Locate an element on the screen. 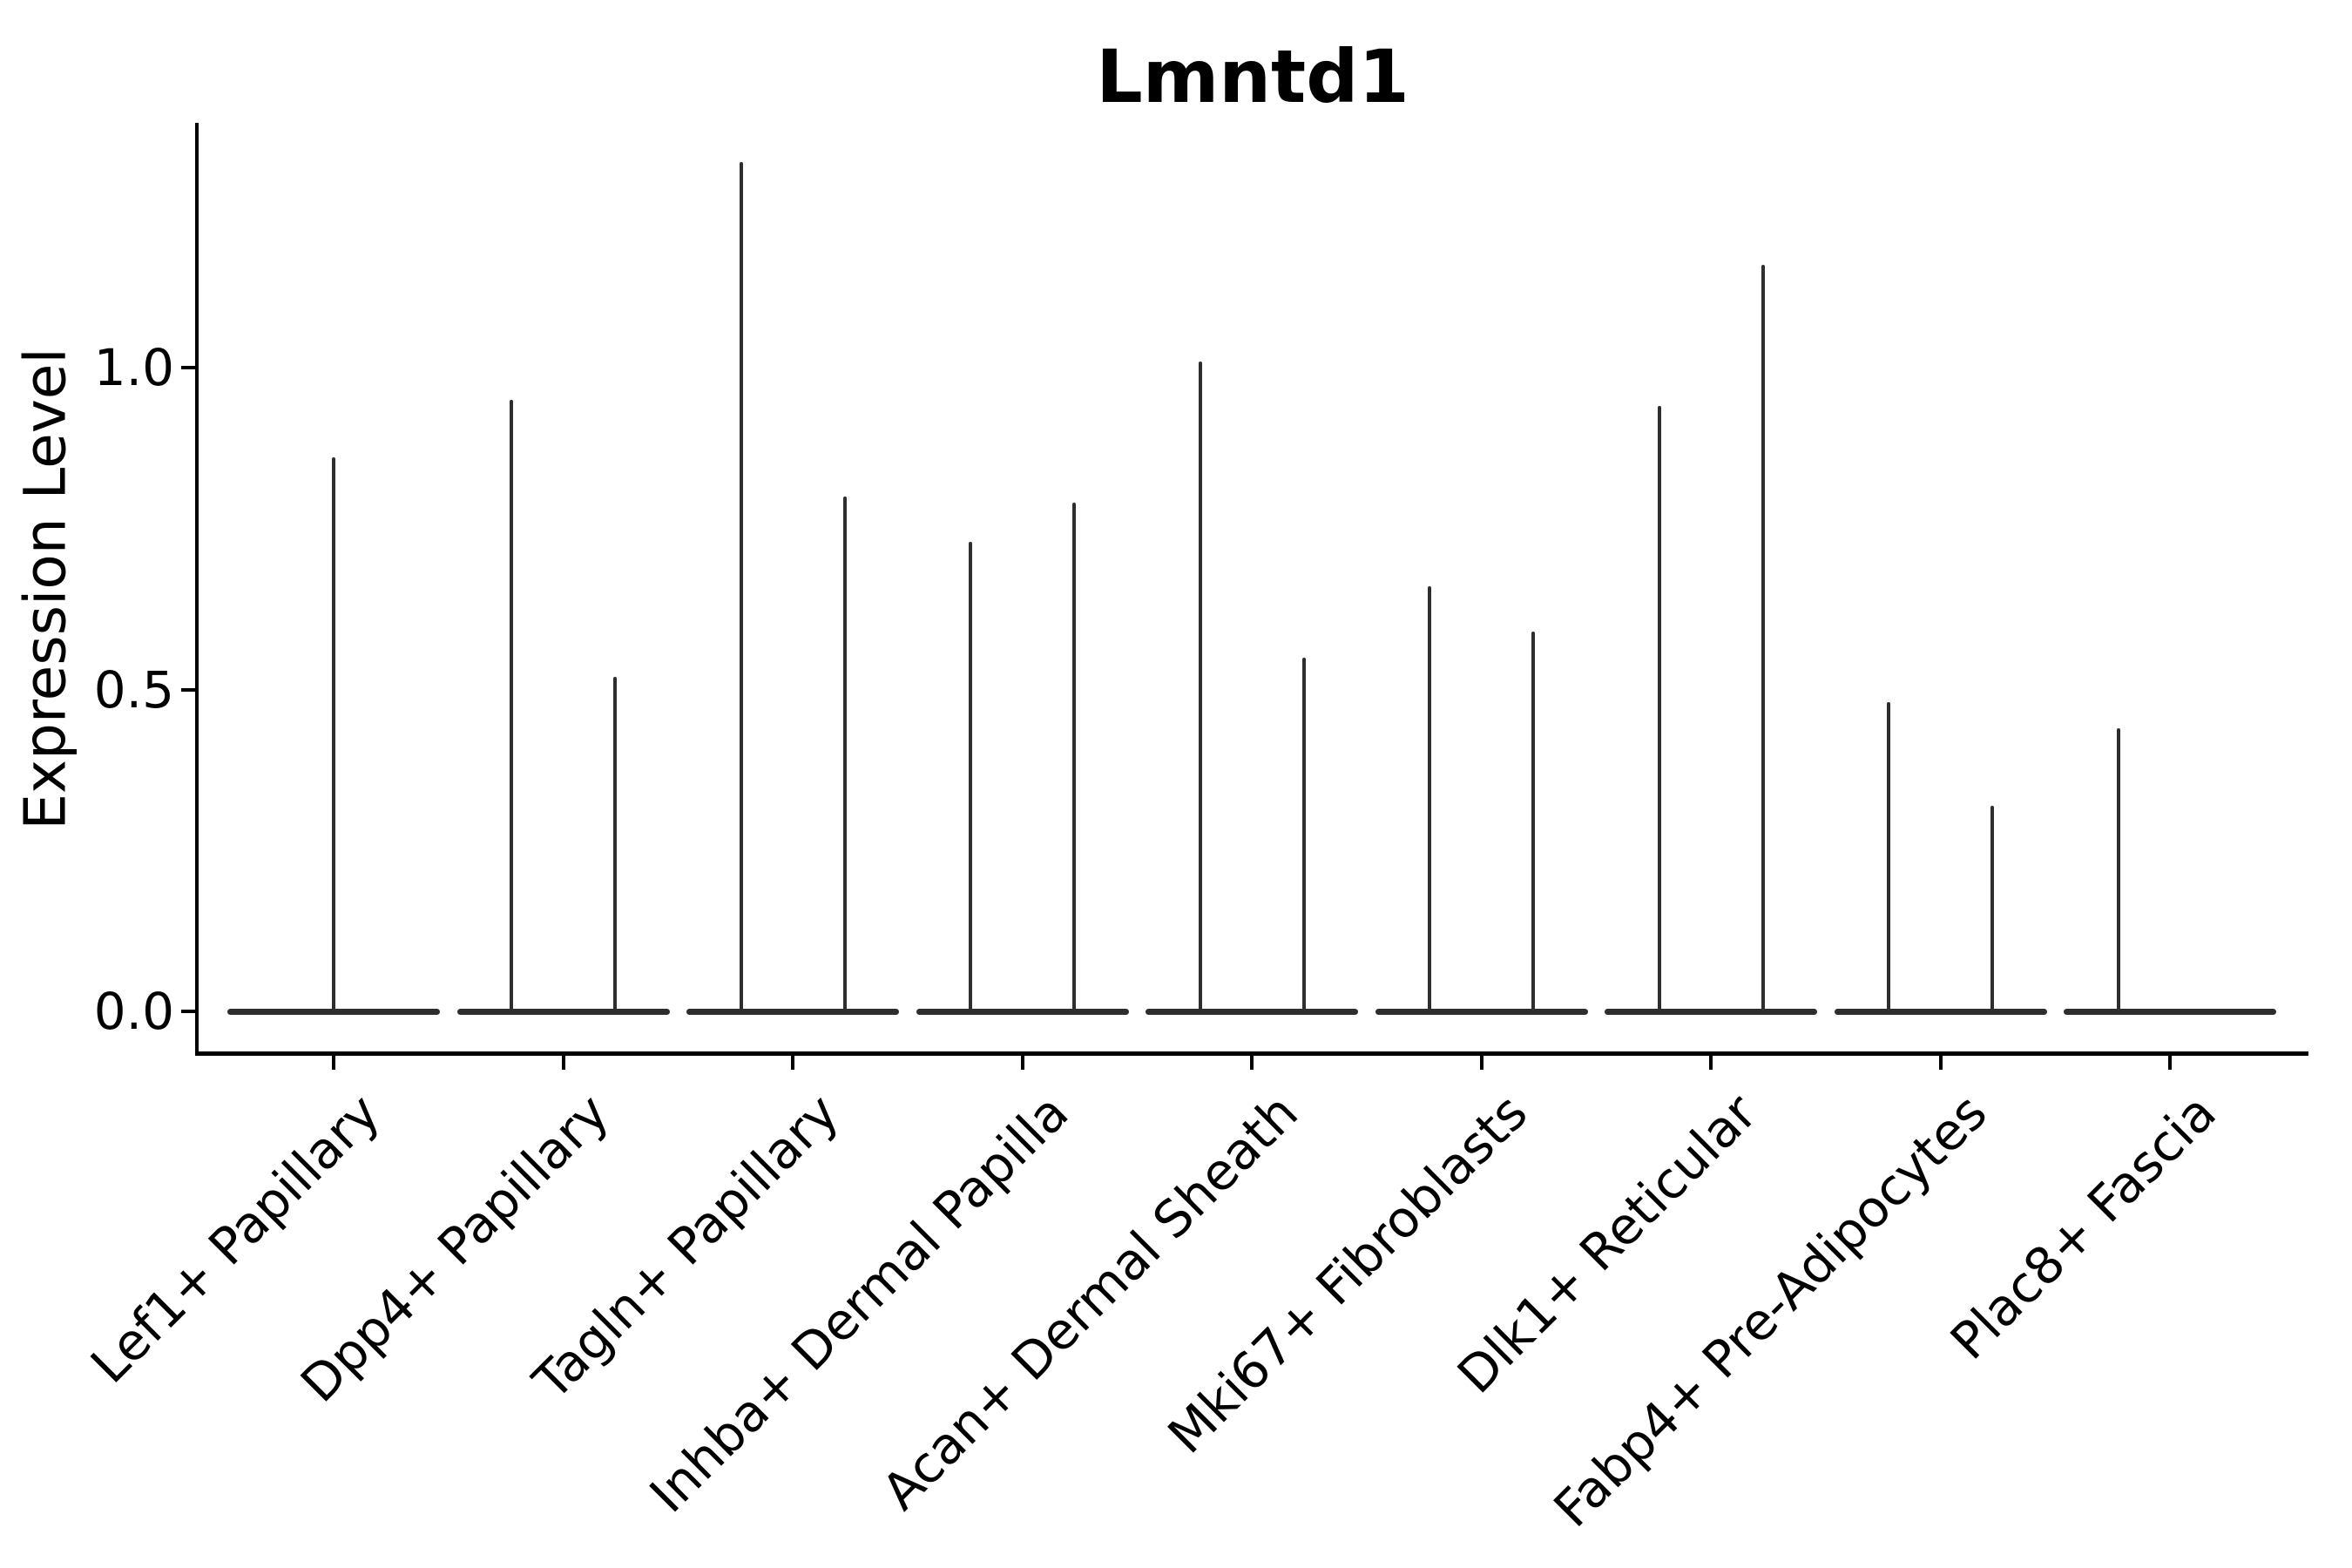  x-tick-label: Inhba+ Dermal Papilla is located at coordinates (859, 1303).